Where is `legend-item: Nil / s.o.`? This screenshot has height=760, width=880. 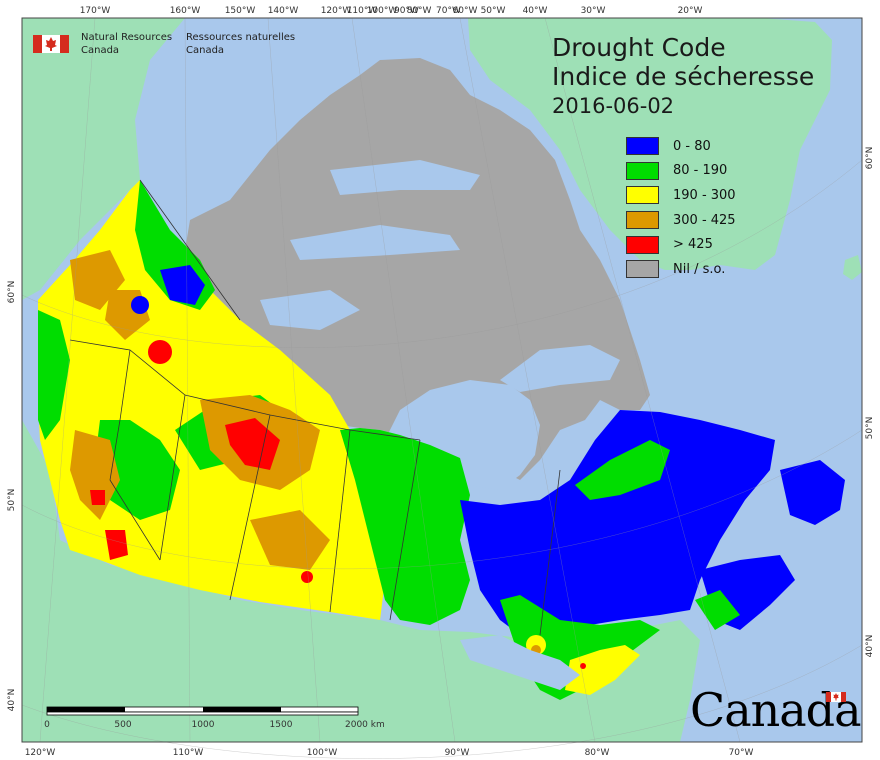
legend-item: Nil / s.o. is located at coordinates (681, 269).